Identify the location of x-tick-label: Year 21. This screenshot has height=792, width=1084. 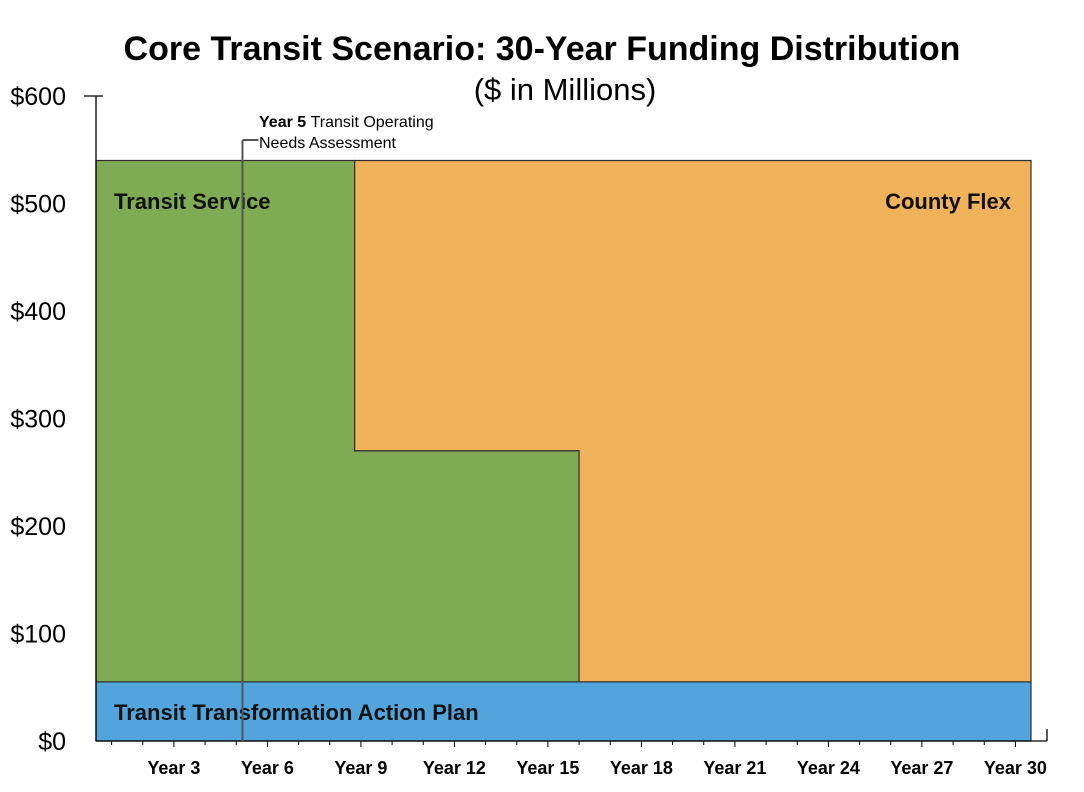
(734, 768).